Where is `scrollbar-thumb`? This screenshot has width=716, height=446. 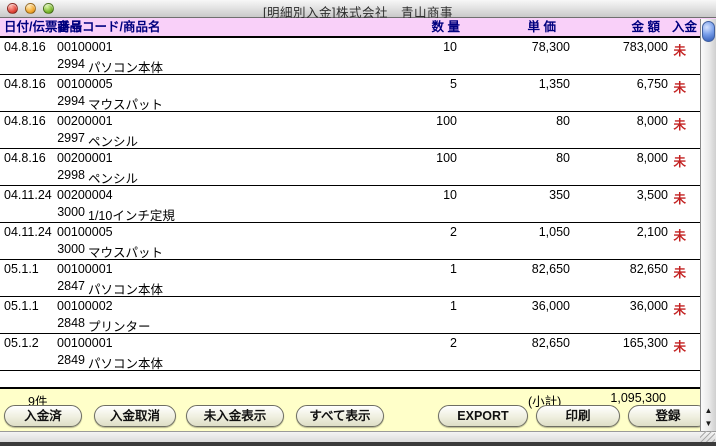
scrollbar-thumb is located at coordinates (708, 31).